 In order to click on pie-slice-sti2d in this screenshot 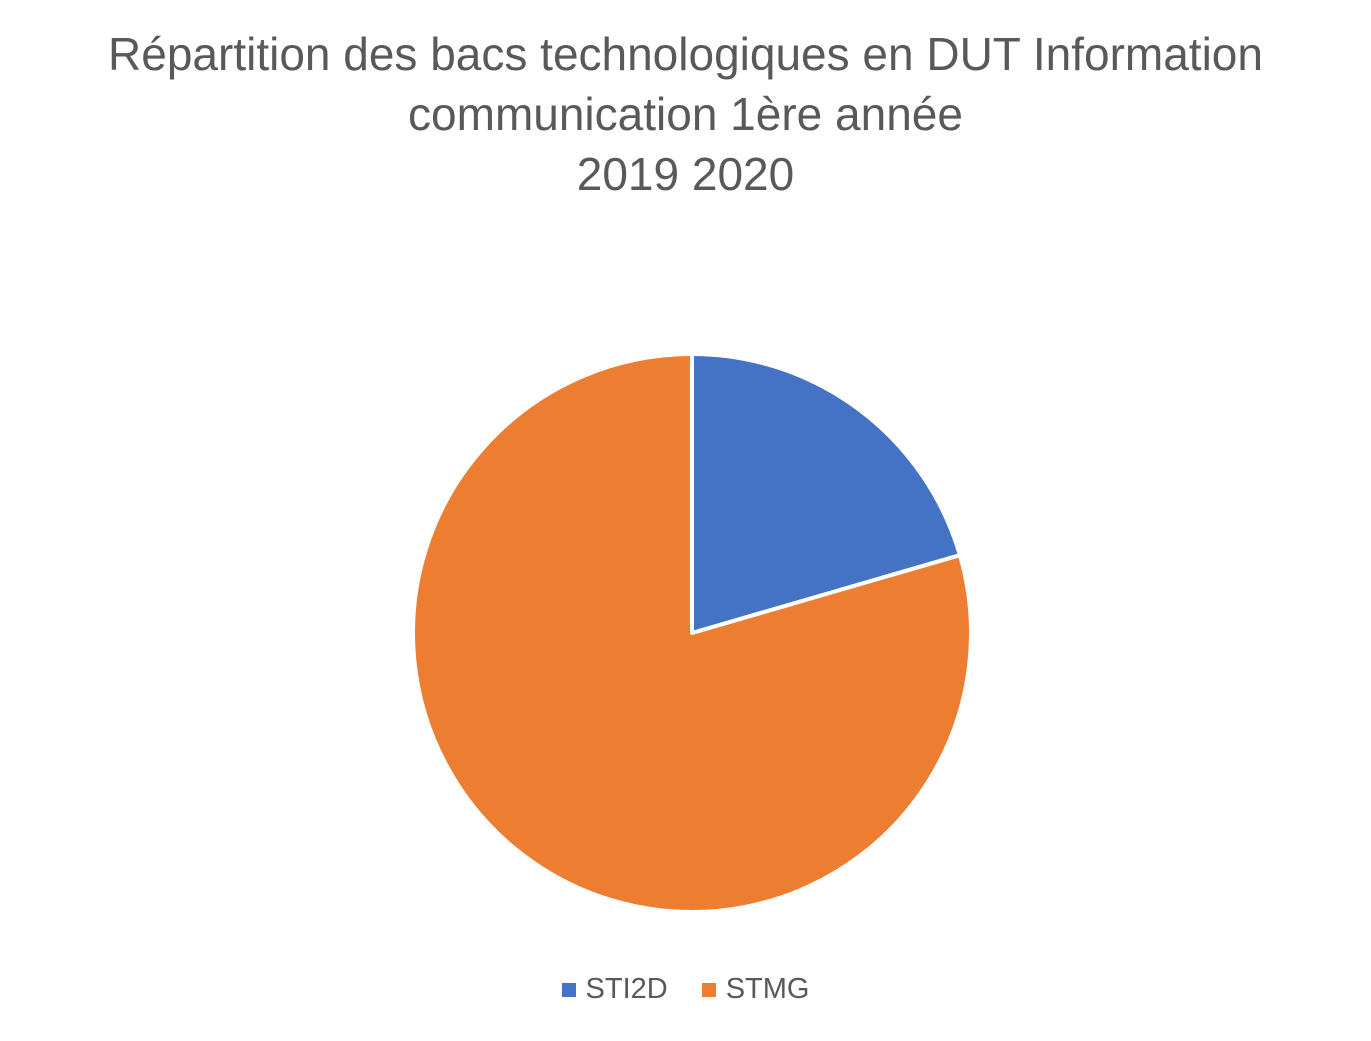, I will do `click(826, 493)`.